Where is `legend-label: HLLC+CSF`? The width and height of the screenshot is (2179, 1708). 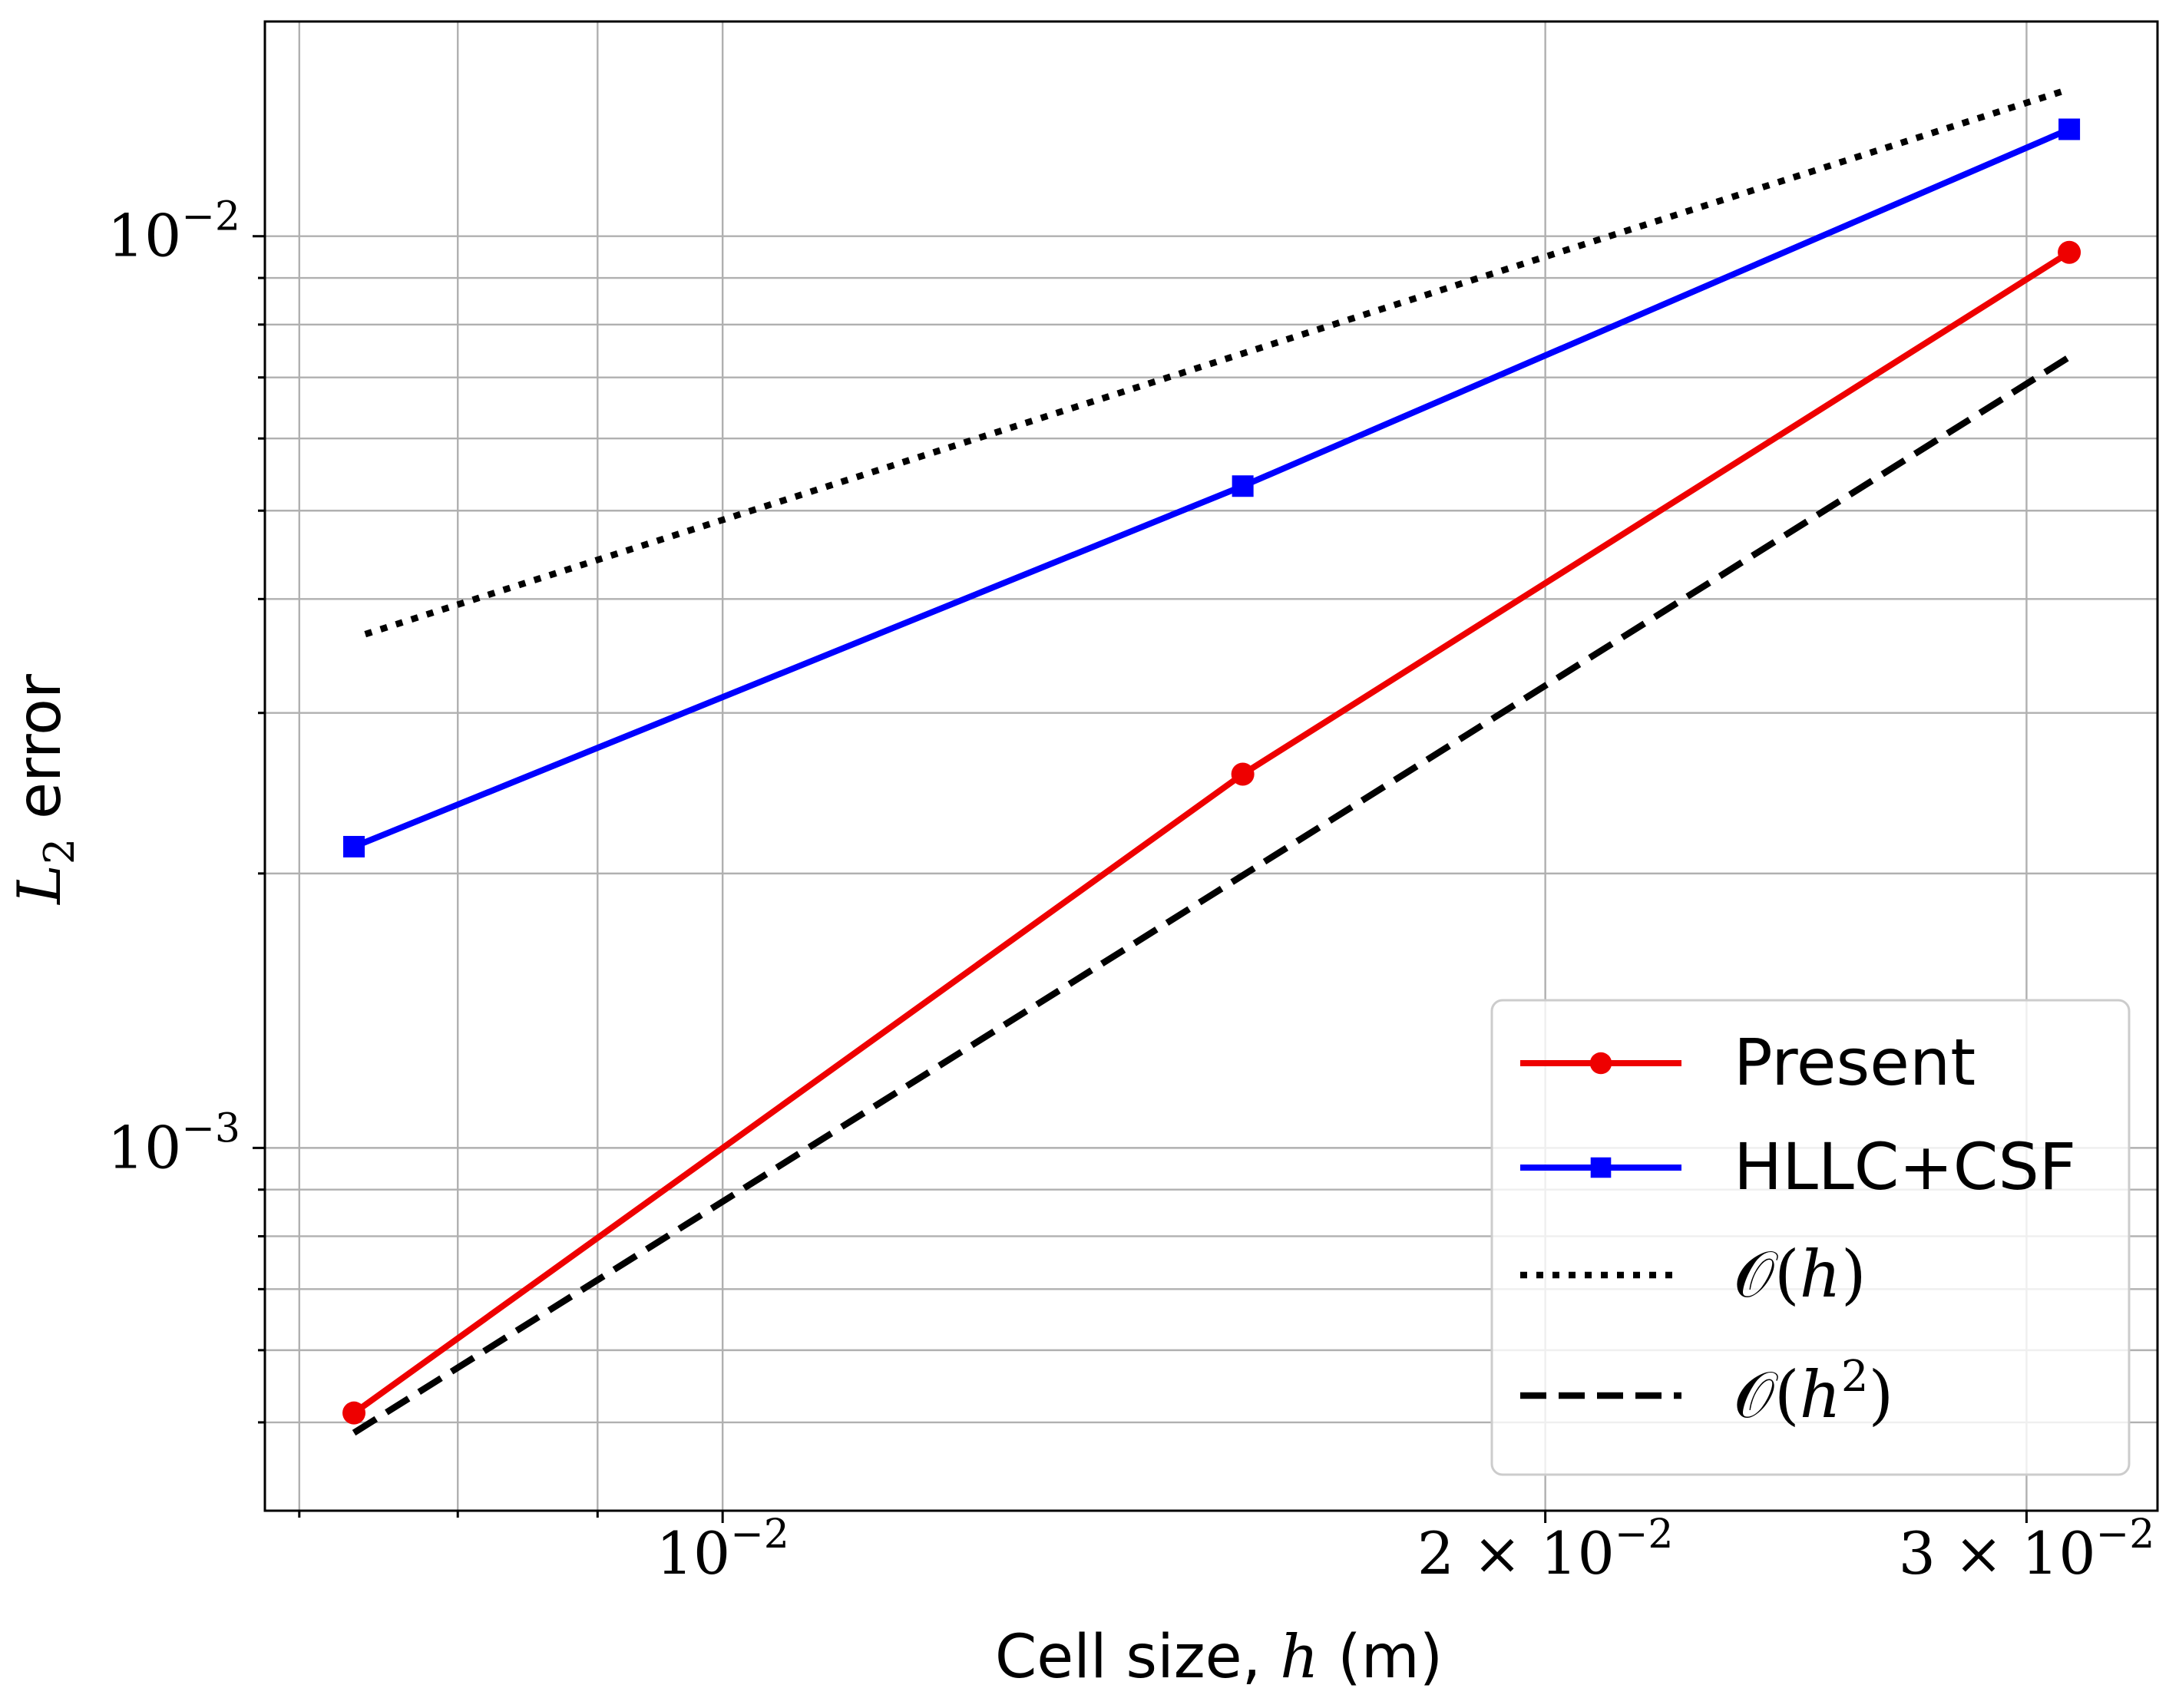
legend-label: HLLC+CSF is located at coordinates (1905, 1166).